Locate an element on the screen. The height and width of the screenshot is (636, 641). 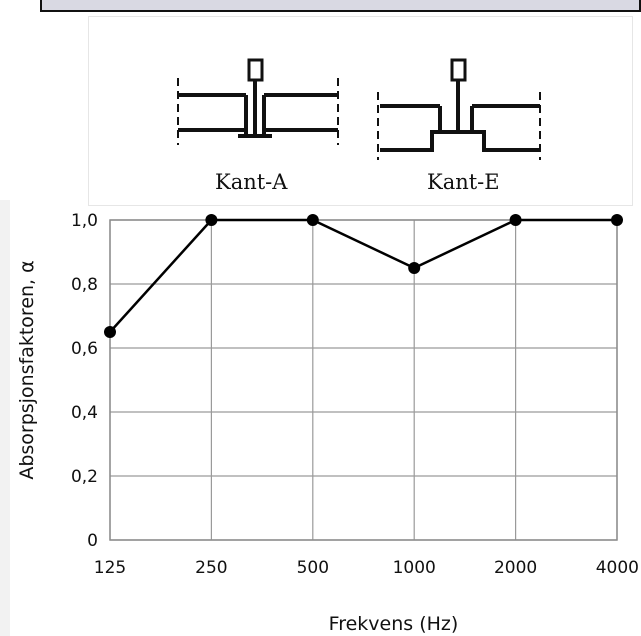
y-tick-label: 0,2 is located at coordinates (84, 477).